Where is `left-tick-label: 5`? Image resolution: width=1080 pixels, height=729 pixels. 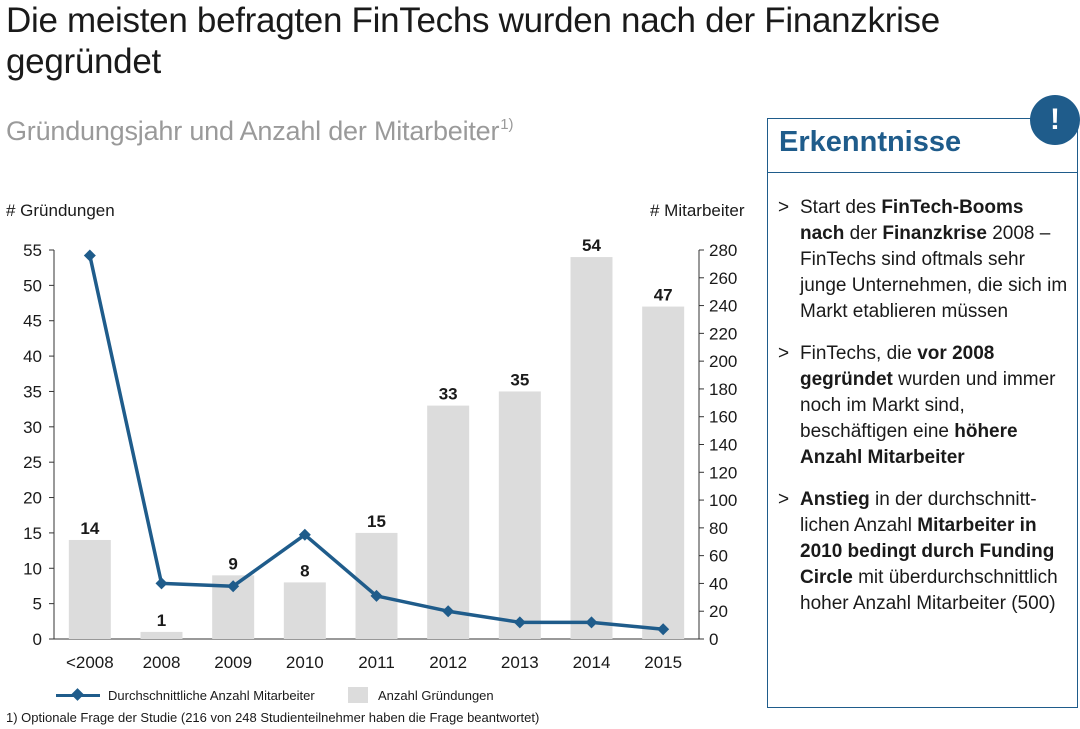 left-tick-label: 5 is located at coordinates (37, 604).